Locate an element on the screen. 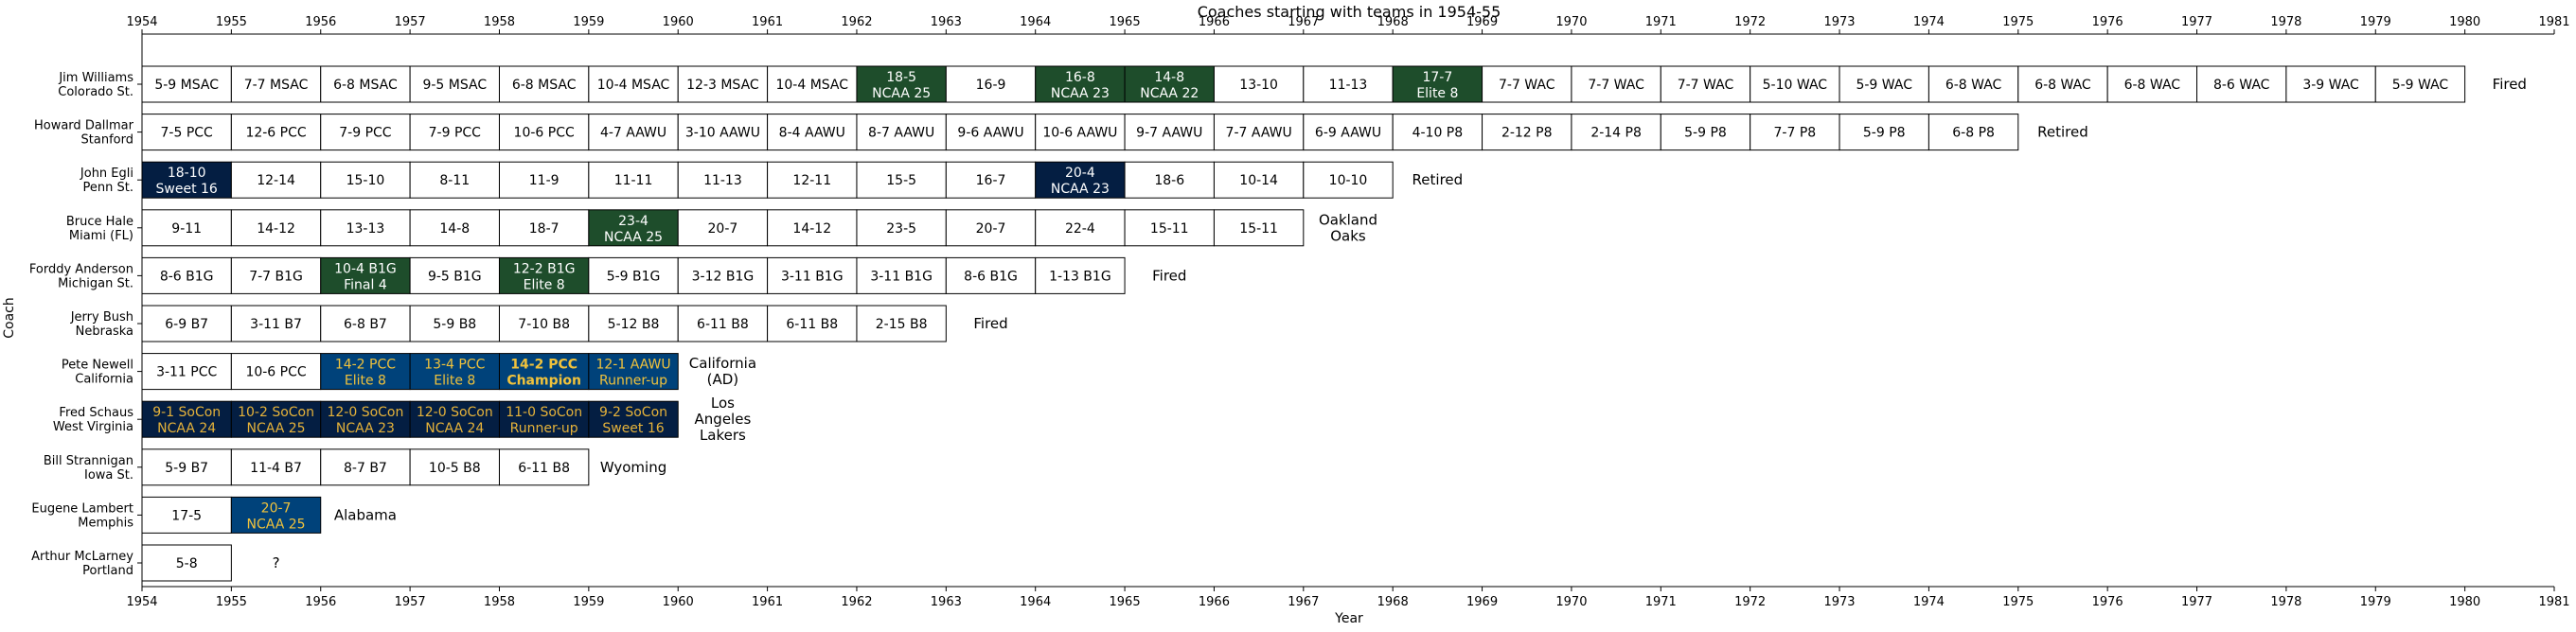 The image size is (2576, 632). season-record-label: 3-9 WAC is located at coordinates (2331, 86).